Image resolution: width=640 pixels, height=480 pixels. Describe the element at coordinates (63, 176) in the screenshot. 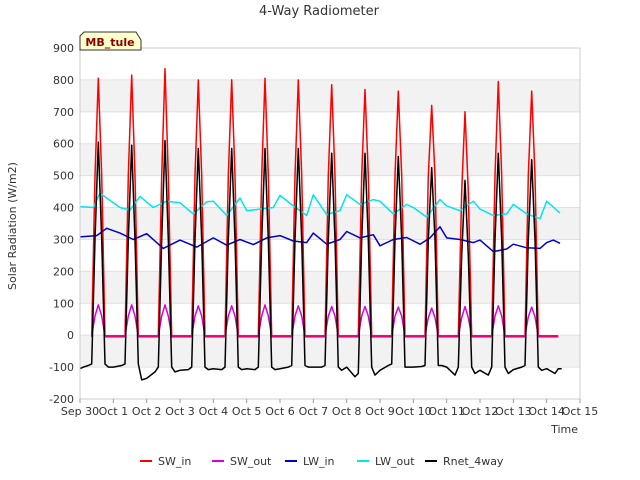

I see `y-tick-label: 500` at that location.